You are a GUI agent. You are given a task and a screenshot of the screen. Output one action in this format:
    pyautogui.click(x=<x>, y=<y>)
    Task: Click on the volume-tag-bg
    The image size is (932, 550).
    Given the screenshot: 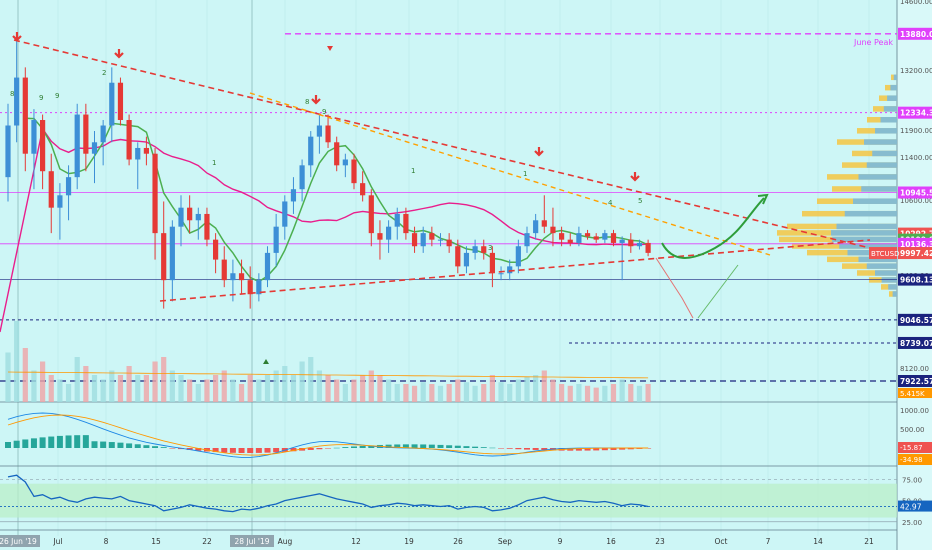 What is the action you would take?
    pyautogui.click(x=915, y=393)
    